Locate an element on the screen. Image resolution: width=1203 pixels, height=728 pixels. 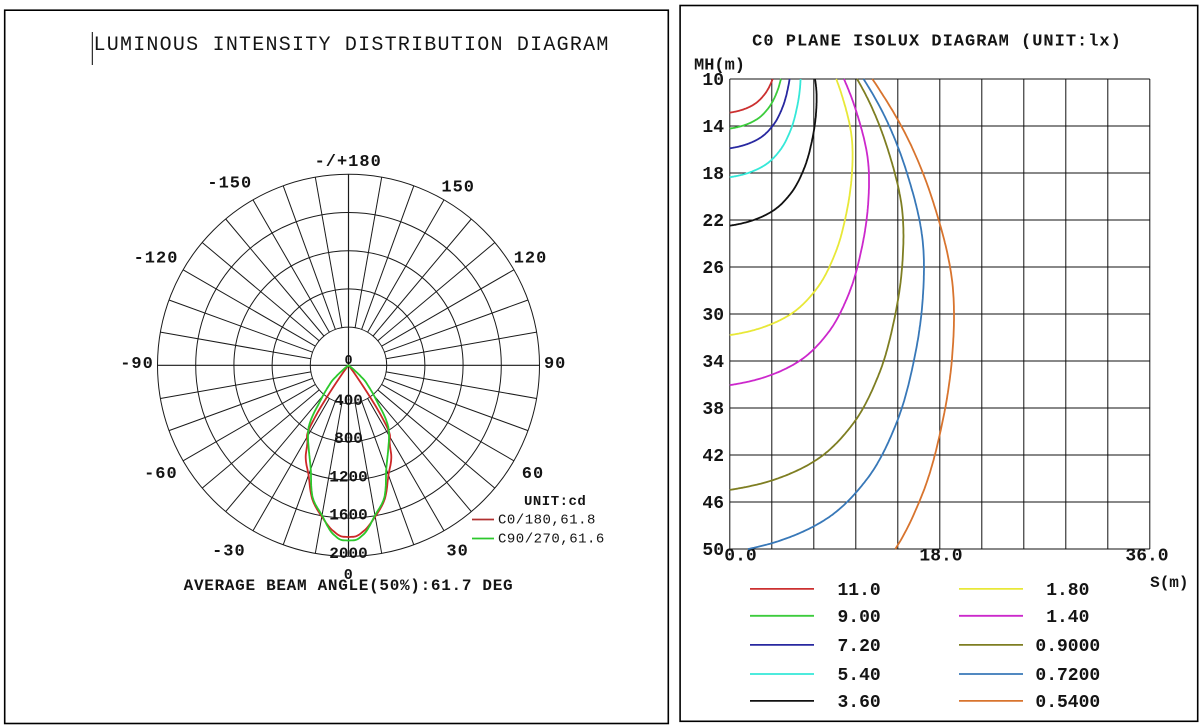
svg-text: 150 is located at coordinates (458, 187).